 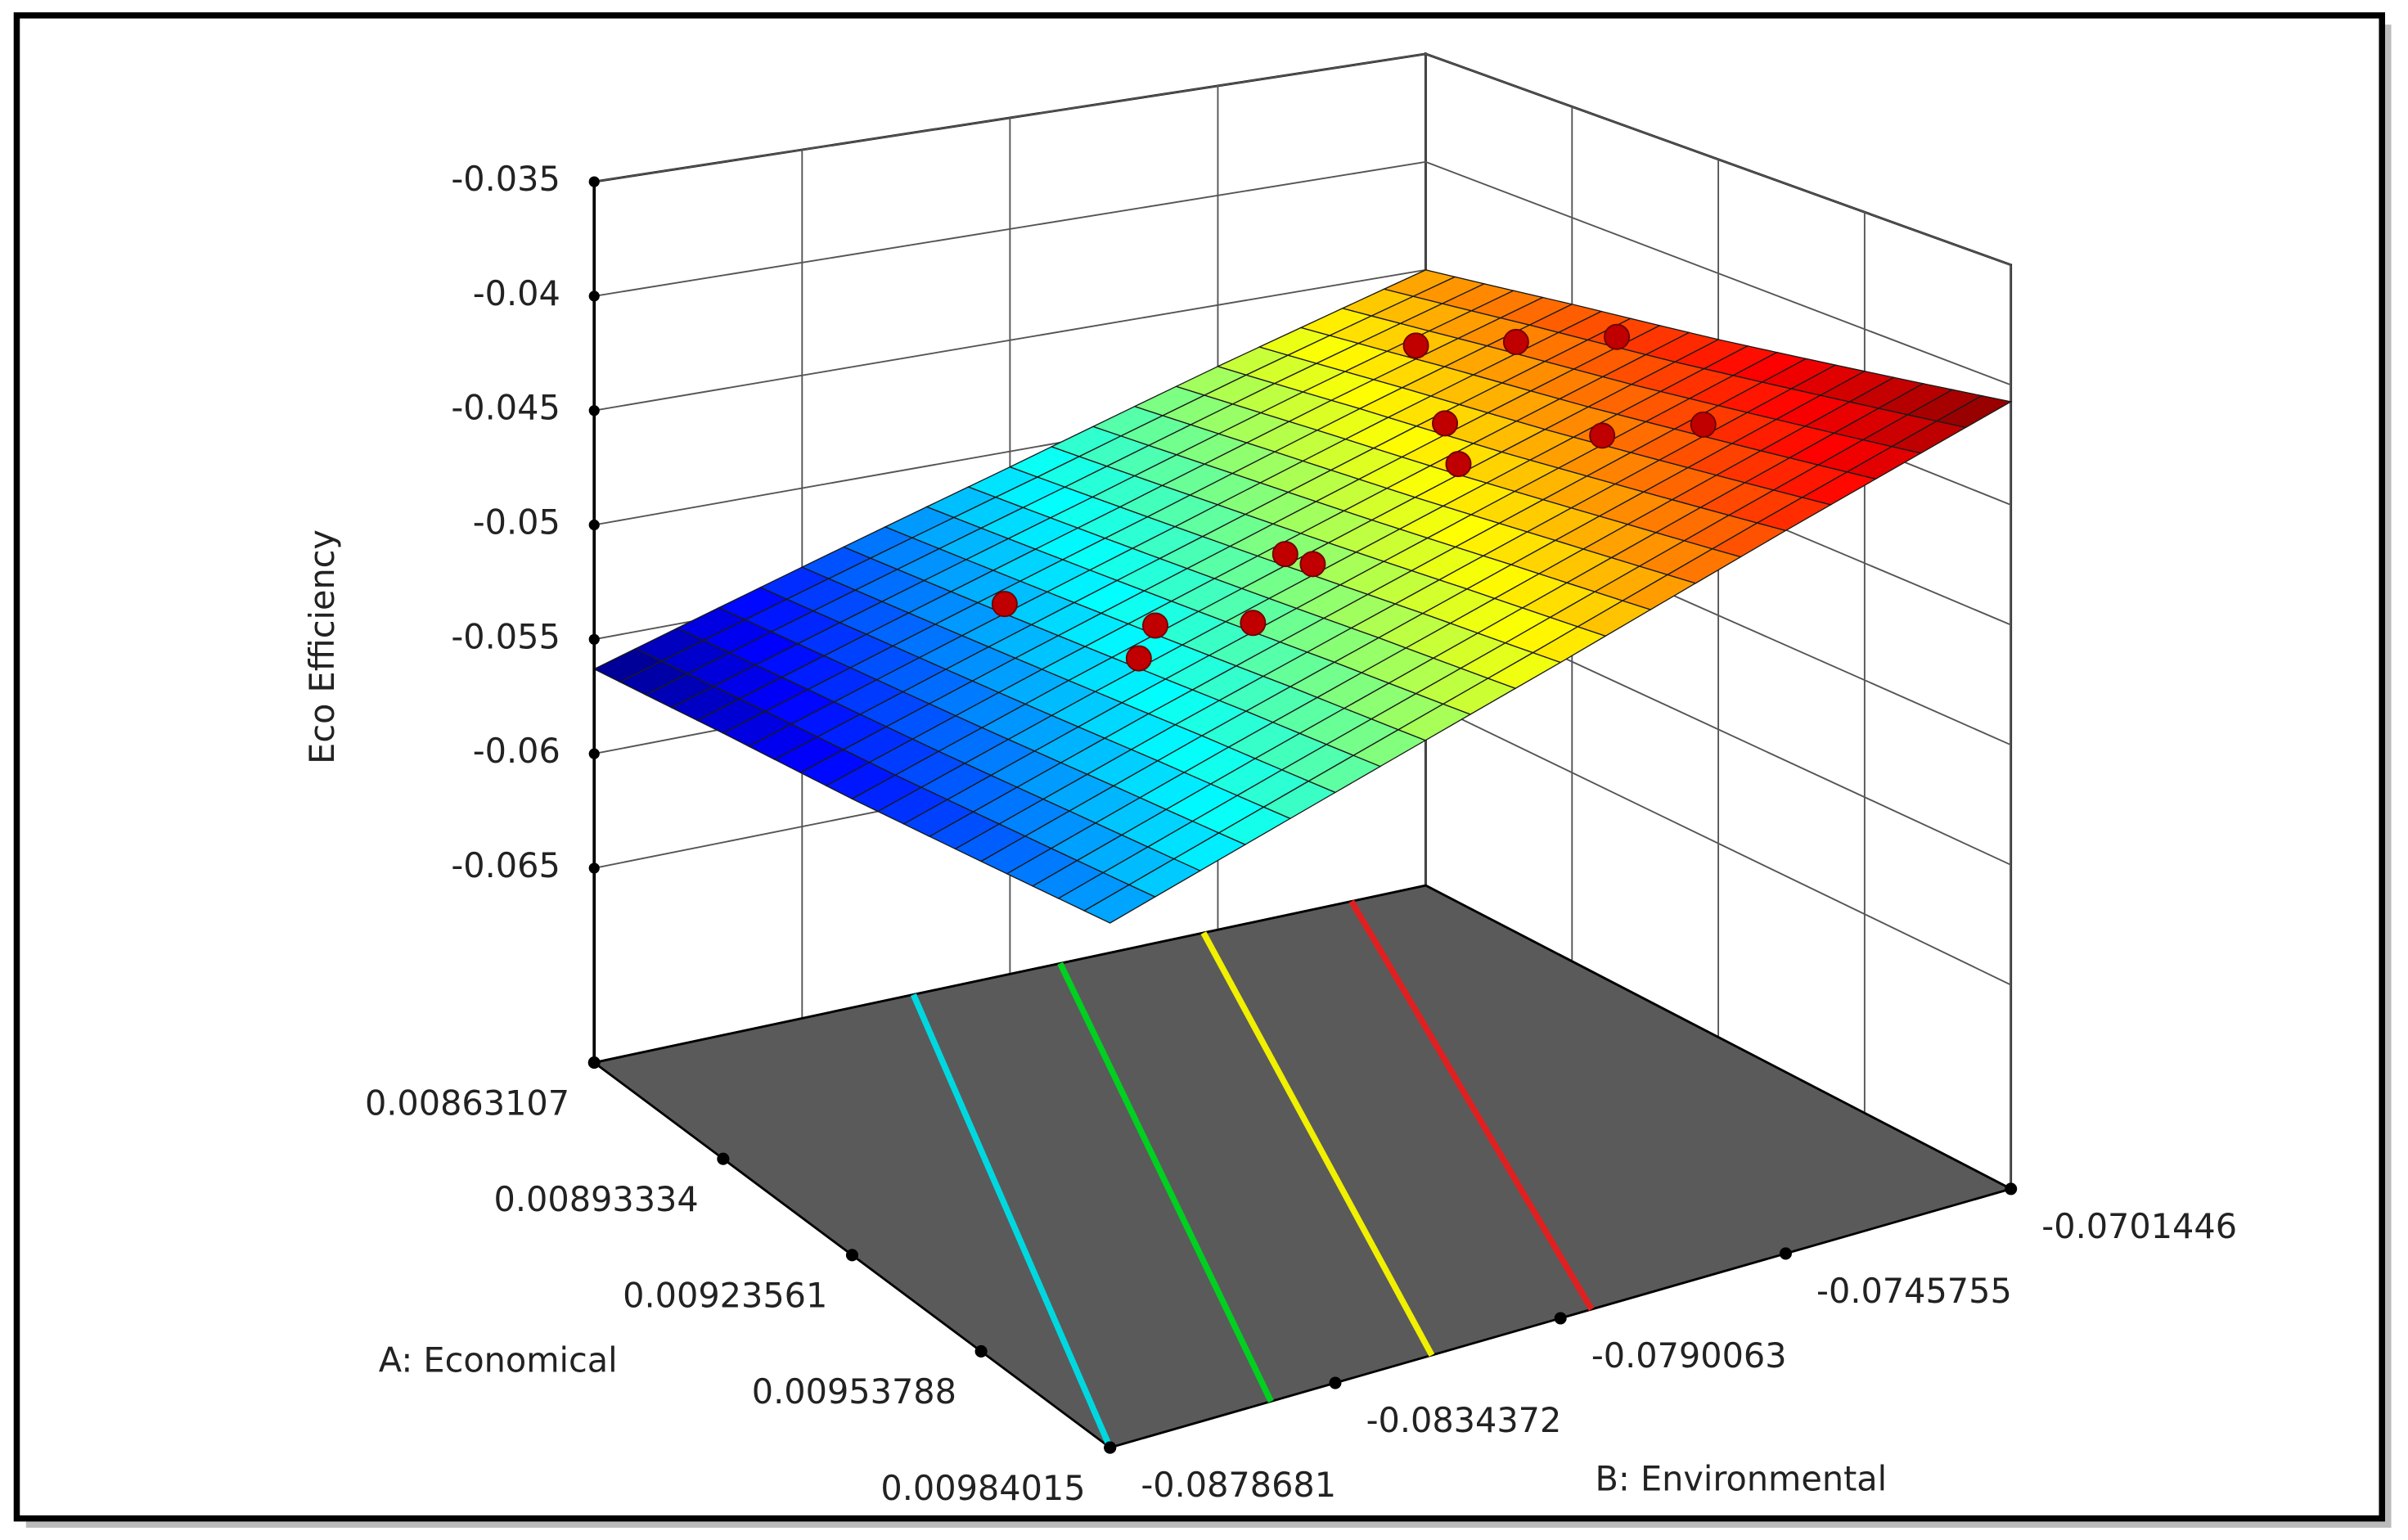 I want to click on z-tick-label: -0.045, so click(x=506, y=408).